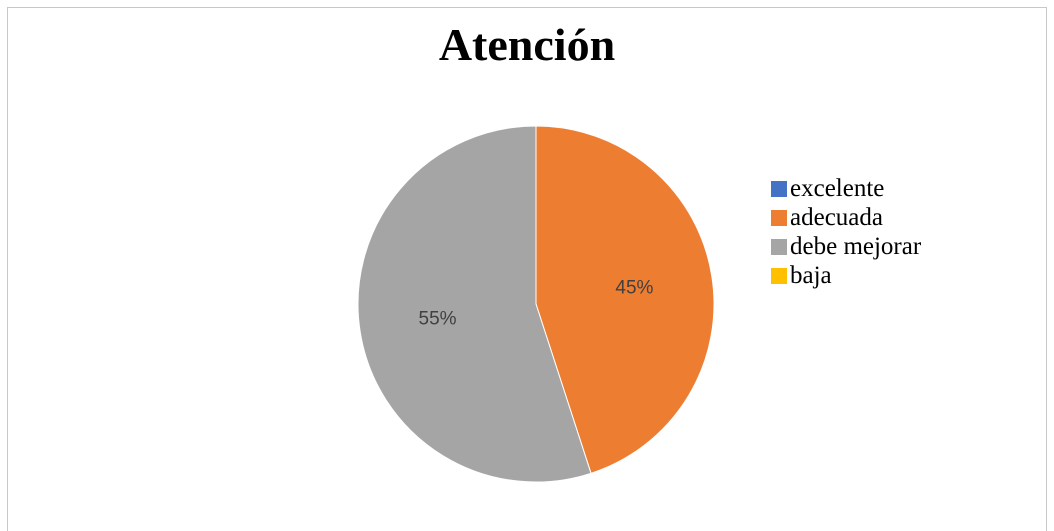 This screenshot has width=1054, height=531. I want to click on legend-item-excelente: excelente, so click(846, 188).